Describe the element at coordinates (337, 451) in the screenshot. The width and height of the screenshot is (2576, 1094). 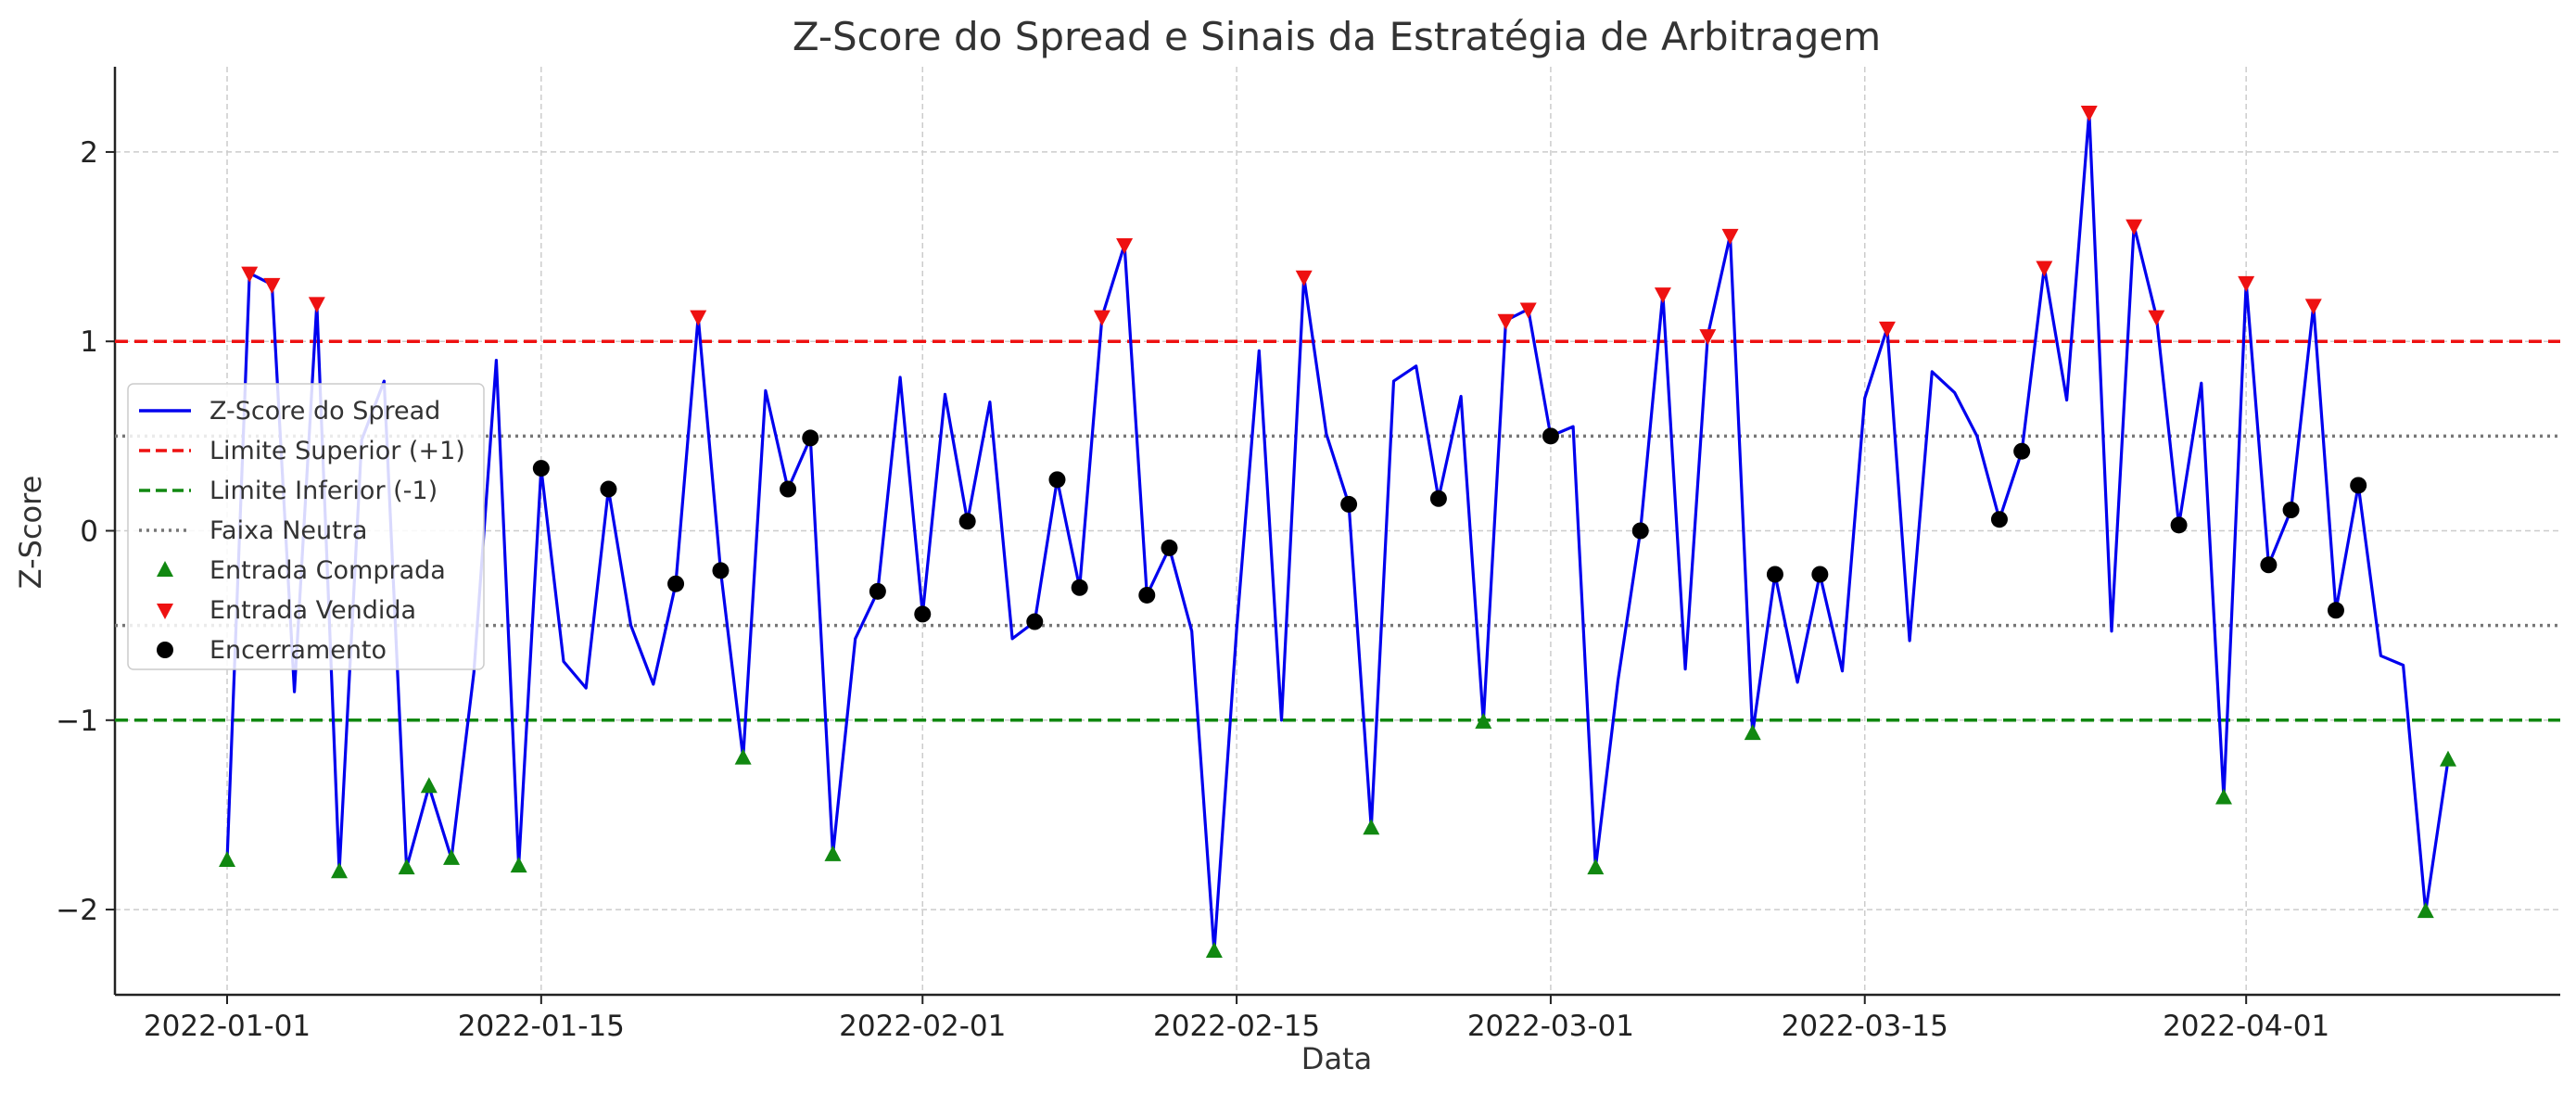
I see `legend-label: Limite Superior (+1)` at that location.